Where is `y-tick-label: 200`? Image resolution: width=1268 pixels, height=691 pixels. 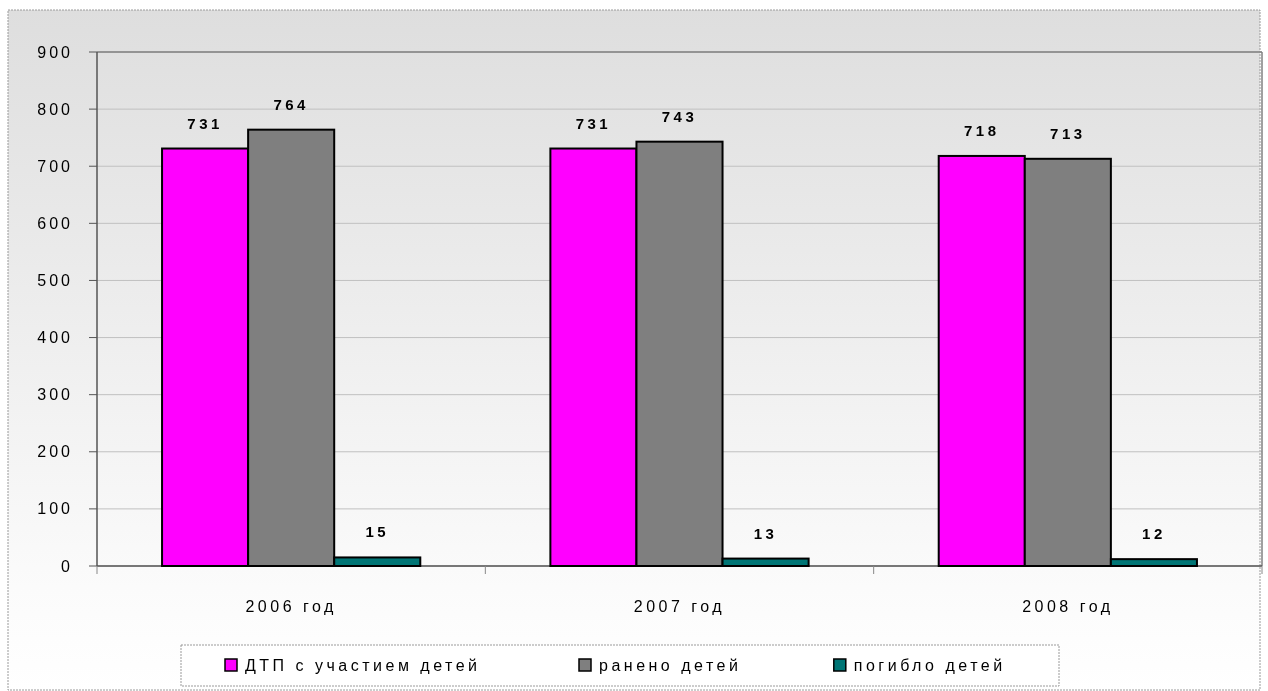
y-tick-label: 200 is located at coordinates (55, 452).